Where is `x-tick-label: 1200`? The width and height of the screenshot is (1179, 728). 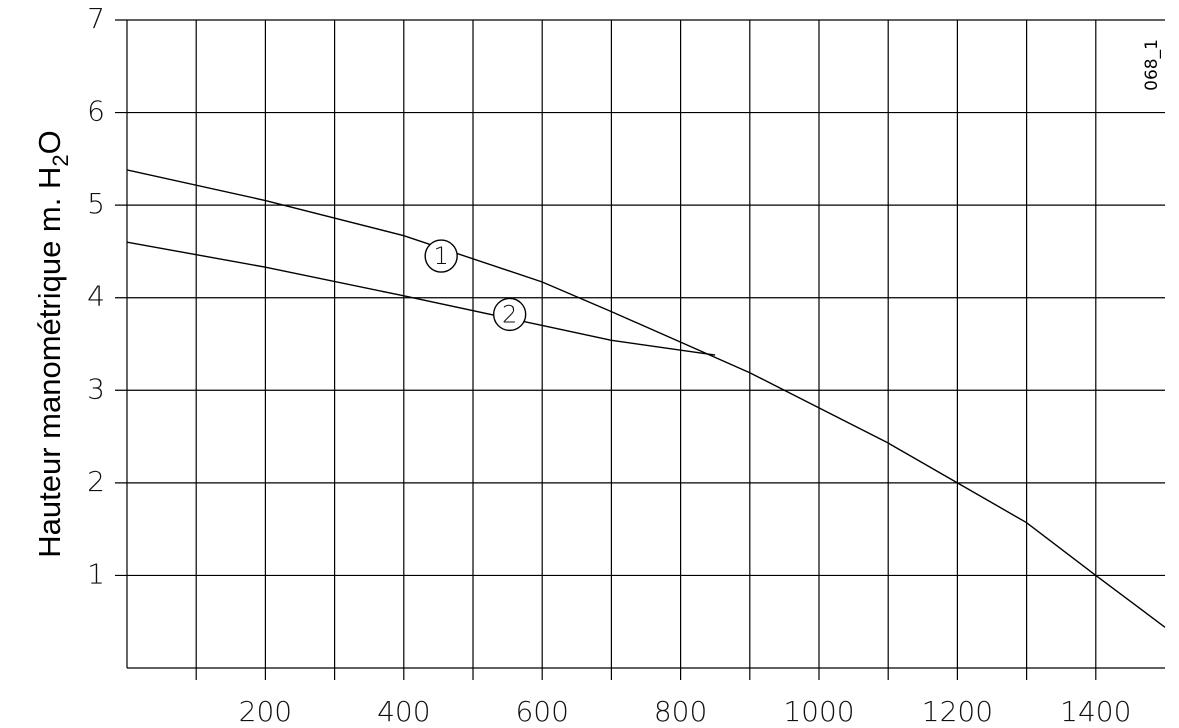
x-tick-label: 1200 is located at coordinates (957, 711).